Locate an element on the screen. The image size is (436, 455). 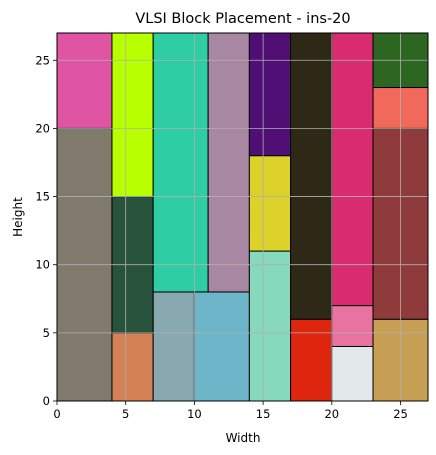
x-tick-label: 15 is located at coordinates (263, 414).